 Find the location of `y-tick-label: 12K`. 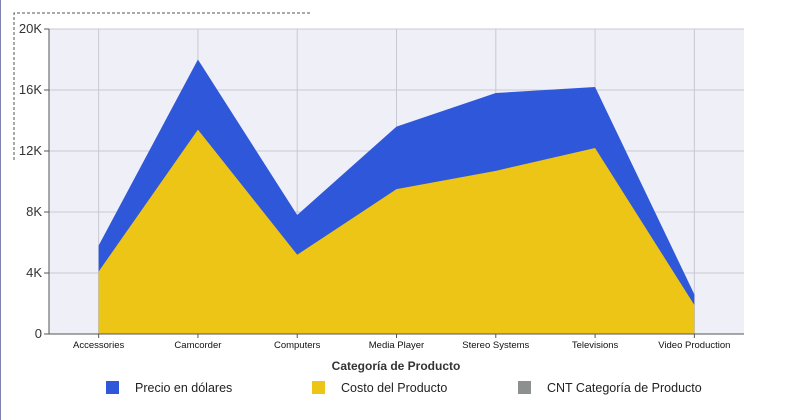

y-tick-label: 12K is located at coordinates (30, 150).